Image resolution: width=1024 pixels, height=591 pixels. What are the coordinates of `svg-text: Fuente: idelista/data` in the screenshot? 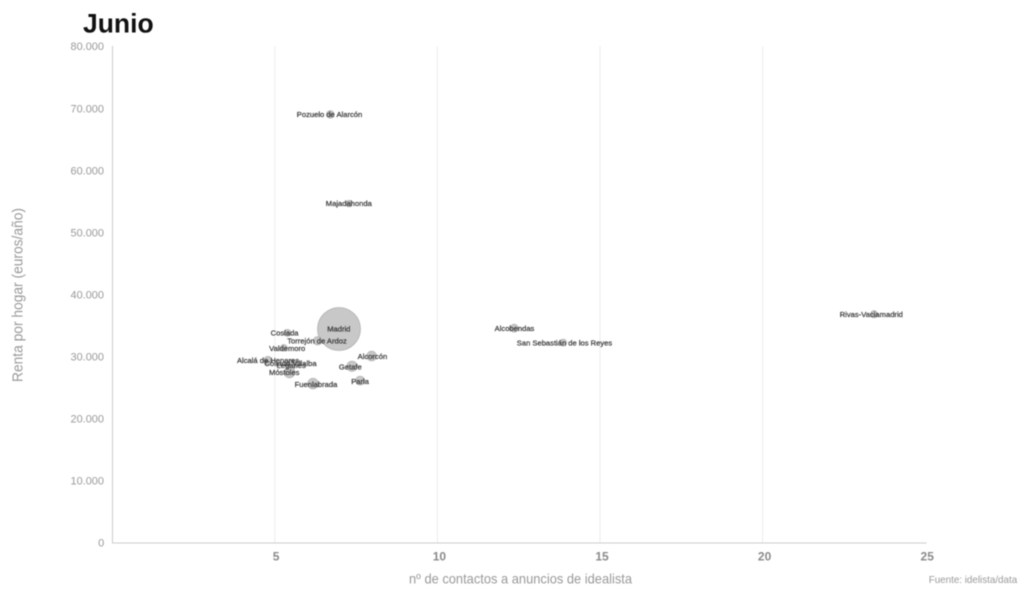 It's located at (973, 580).